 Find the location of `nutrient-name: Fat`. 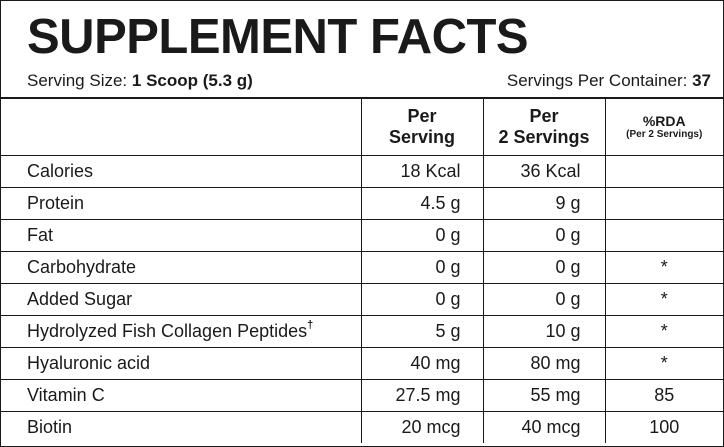

nutrient-name: Fat is located at coordinates (181, 235).